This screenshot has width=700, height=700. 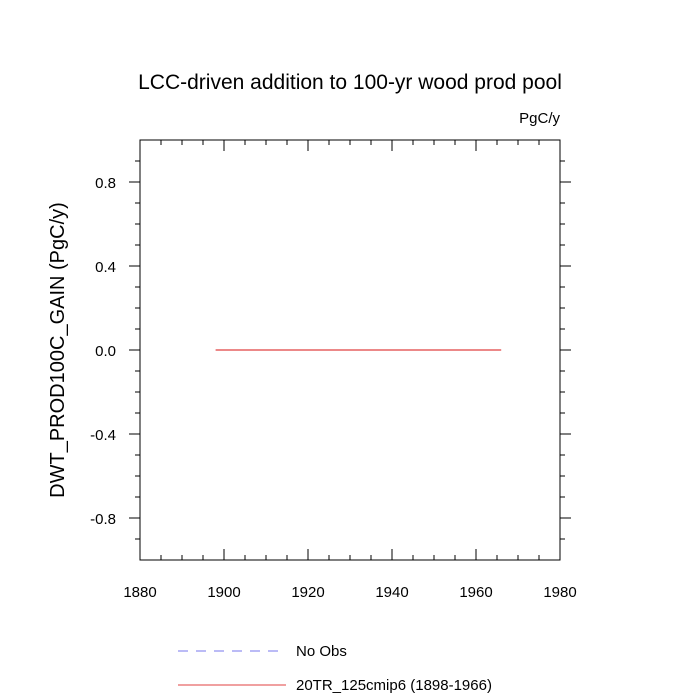 What do you see at coordinates (139, 592) in the screenshot?
I see `x-tick-label: 1880` at bounding box center [139, 592].